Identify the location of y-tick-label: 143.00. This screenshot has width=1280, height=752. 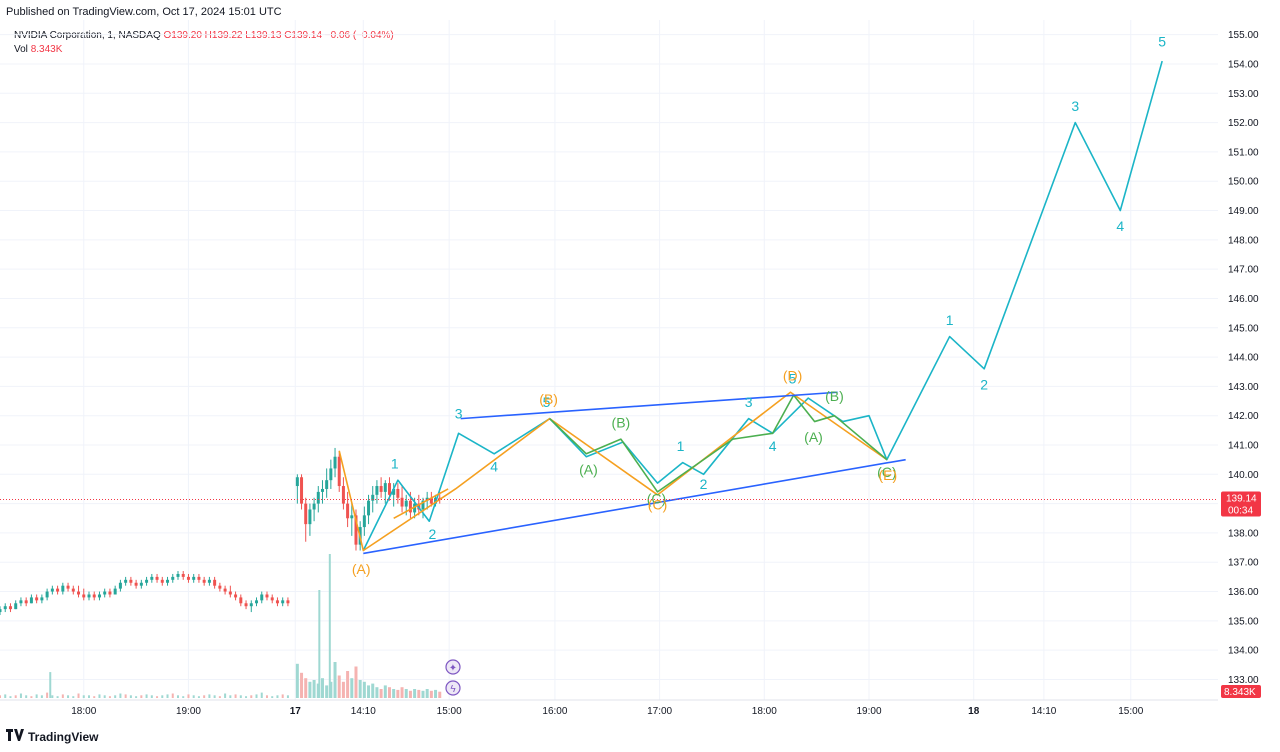
(1243, 387).